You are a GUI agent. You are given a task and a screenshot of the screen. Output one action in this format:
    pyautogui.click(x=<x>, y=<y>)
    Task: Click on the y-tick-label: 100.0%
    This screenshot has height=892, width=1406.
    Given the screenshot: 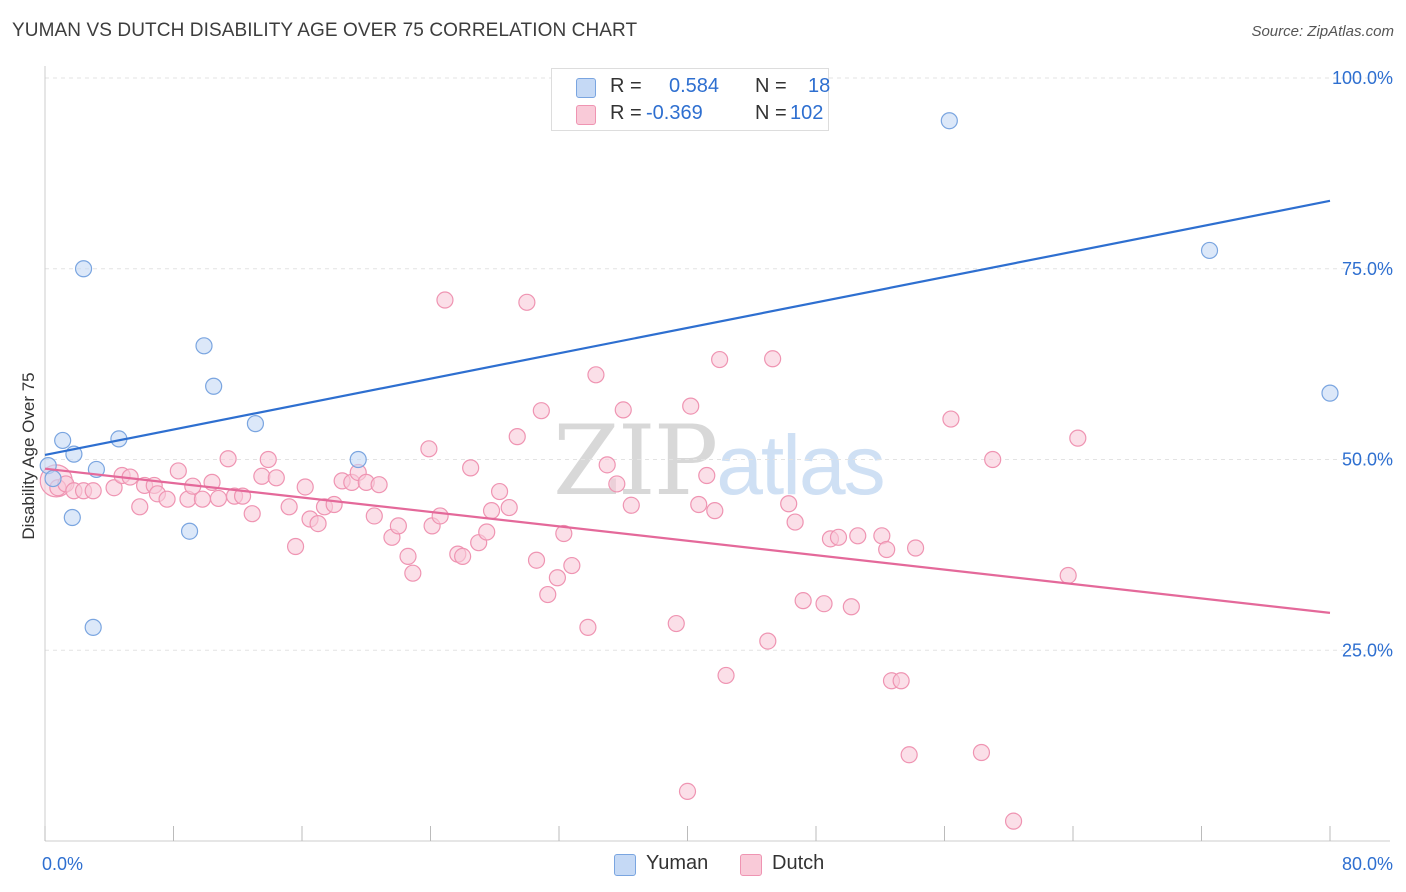 What is the action you would take?
    pyautogui.click(x=1362, y=78)
    